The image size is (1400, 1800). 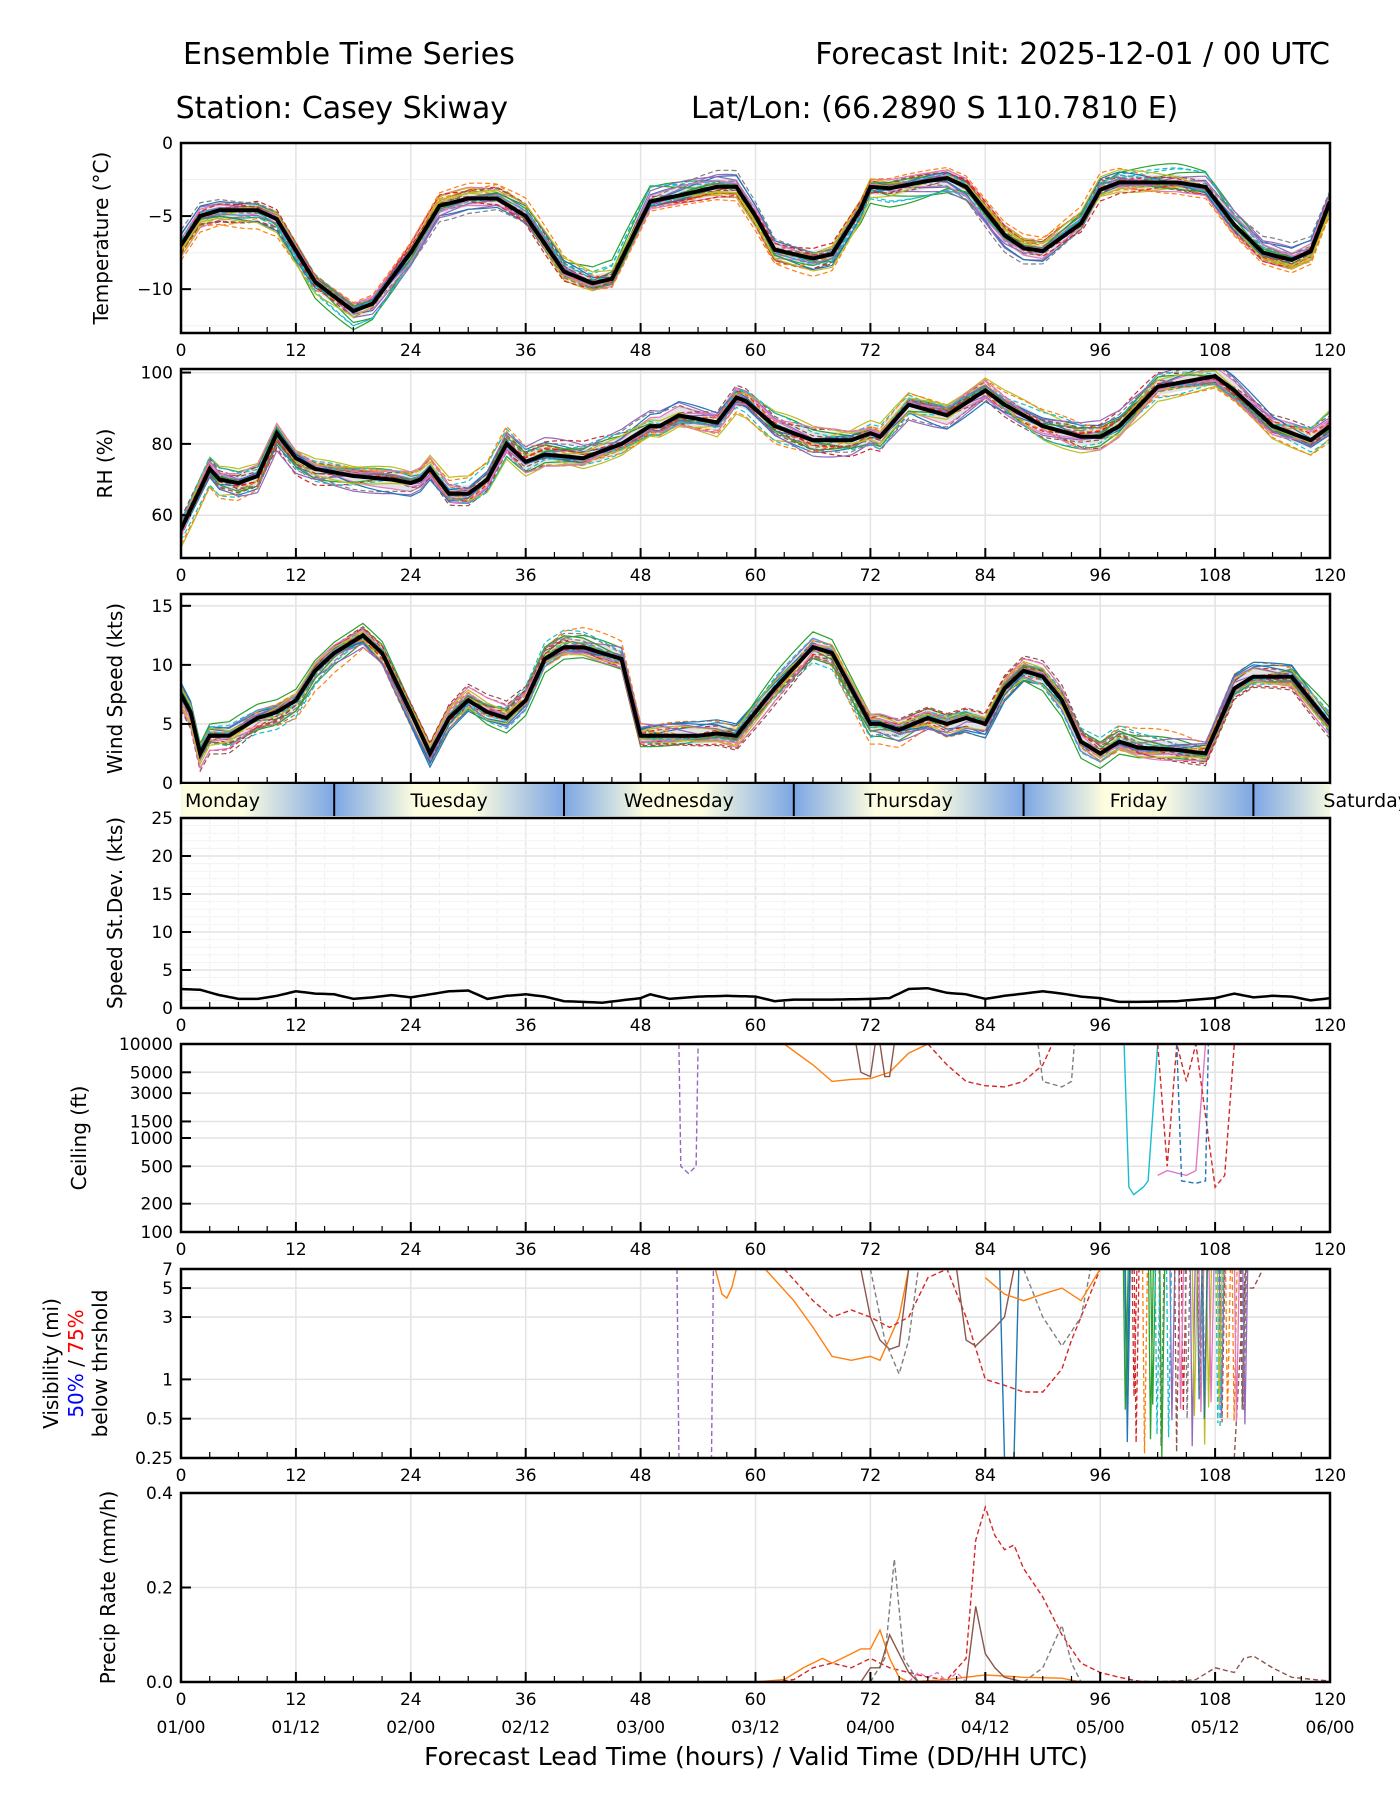 What do you see at coordinates (167, 1270) in the screenshot?
I see `y-tick-label: 7` at bounding box center [167, 1270].